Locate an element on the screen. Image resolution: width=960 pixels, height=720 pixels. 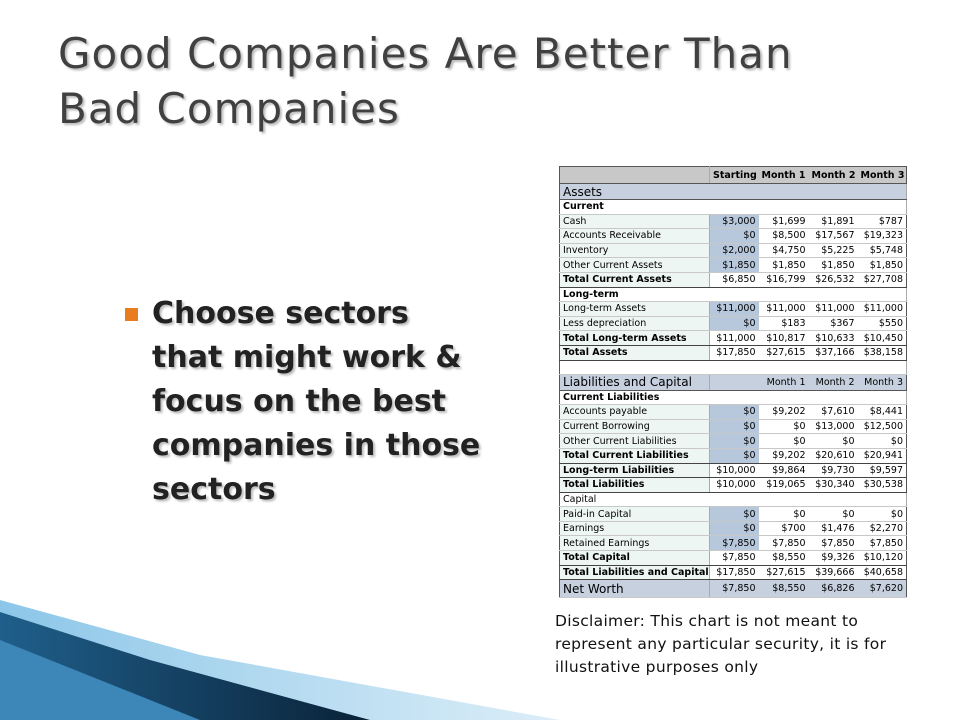
table-cell: $12,500 is located at coordinates (882, 427).